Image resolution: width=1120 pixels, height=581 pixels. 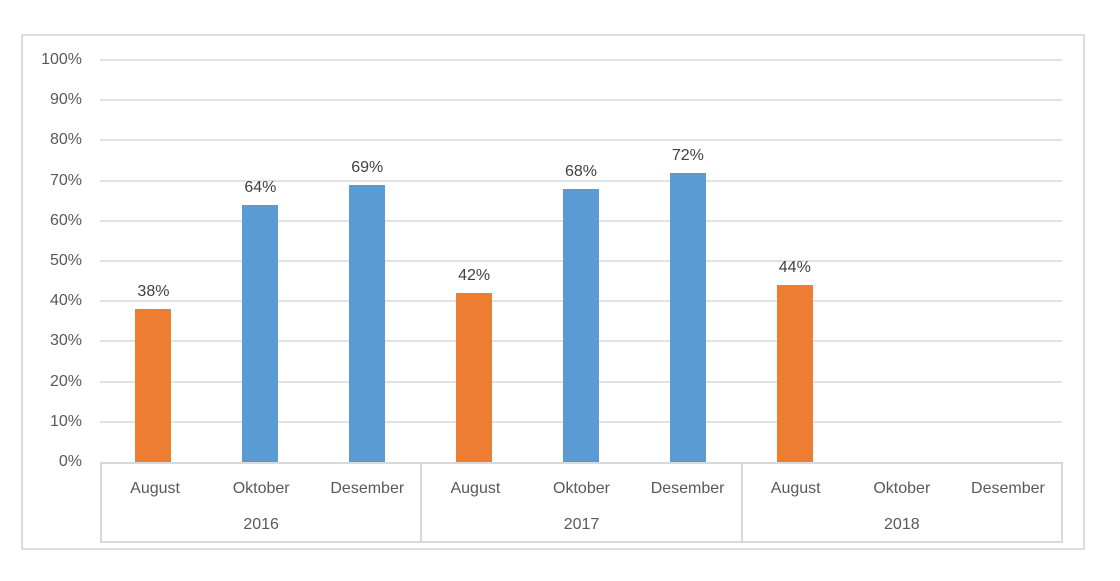 I want to click on y-axis-tick-90pct: 90%, so click(x=65, y=100).